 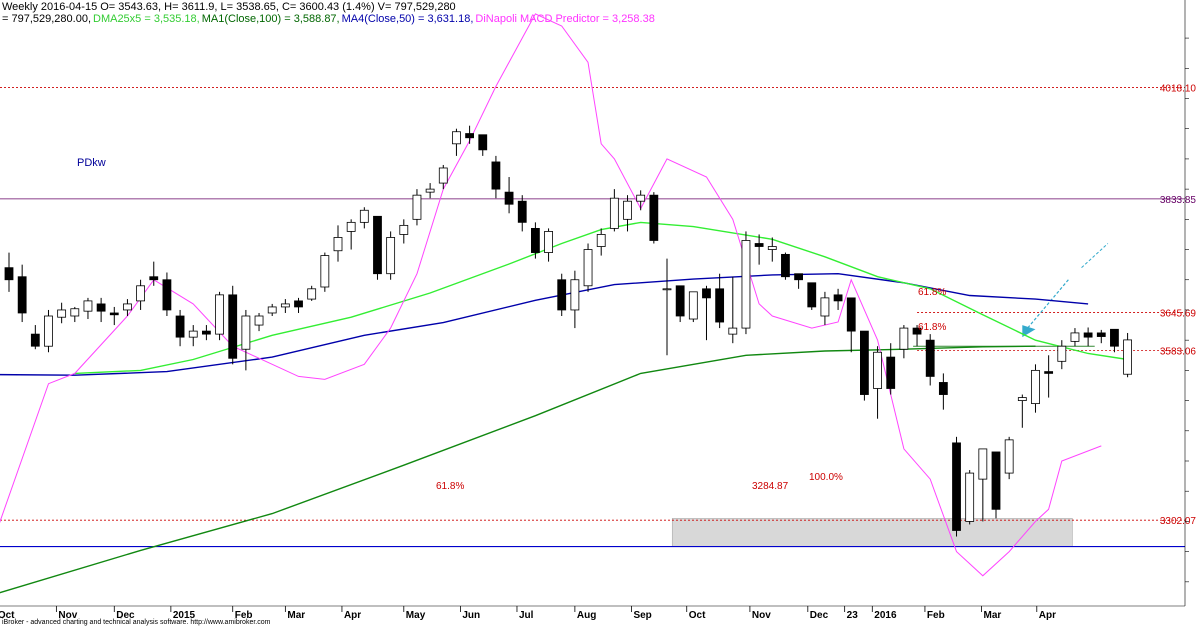 I want to click on level-3833-label: 3833.85, so click(x=1178, y=200).